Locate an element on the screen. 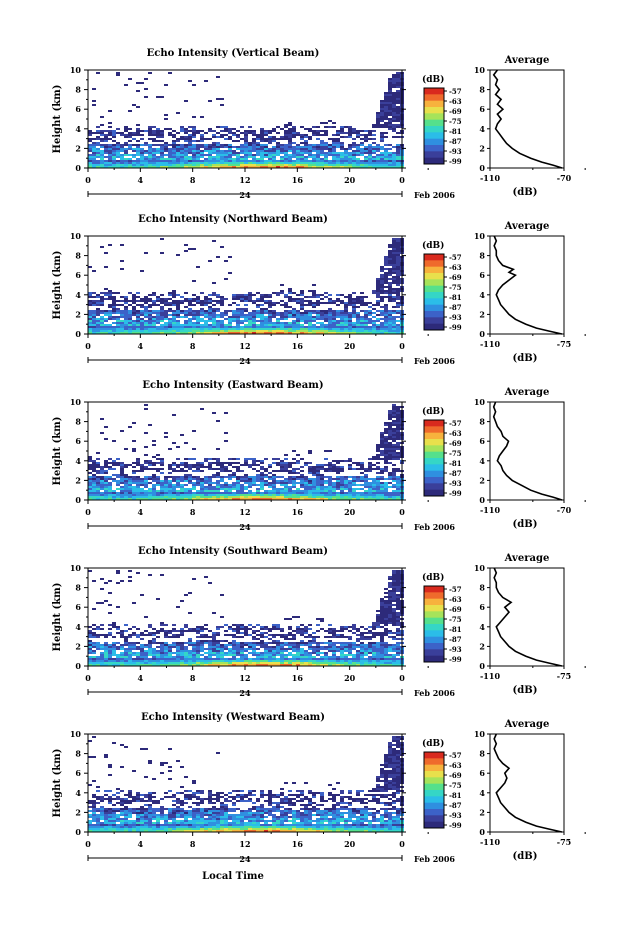  profile-x-label: (dB) is located at coordinates (525, 192).